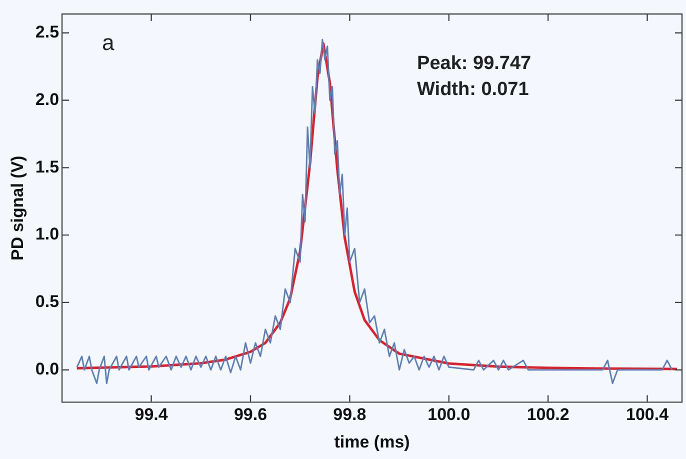 The width and height of the screenshot is (686, 459). Describe the element at coordinates (473, 89) in the screenshot. I see `annotation: Width: 0.071` at that location.